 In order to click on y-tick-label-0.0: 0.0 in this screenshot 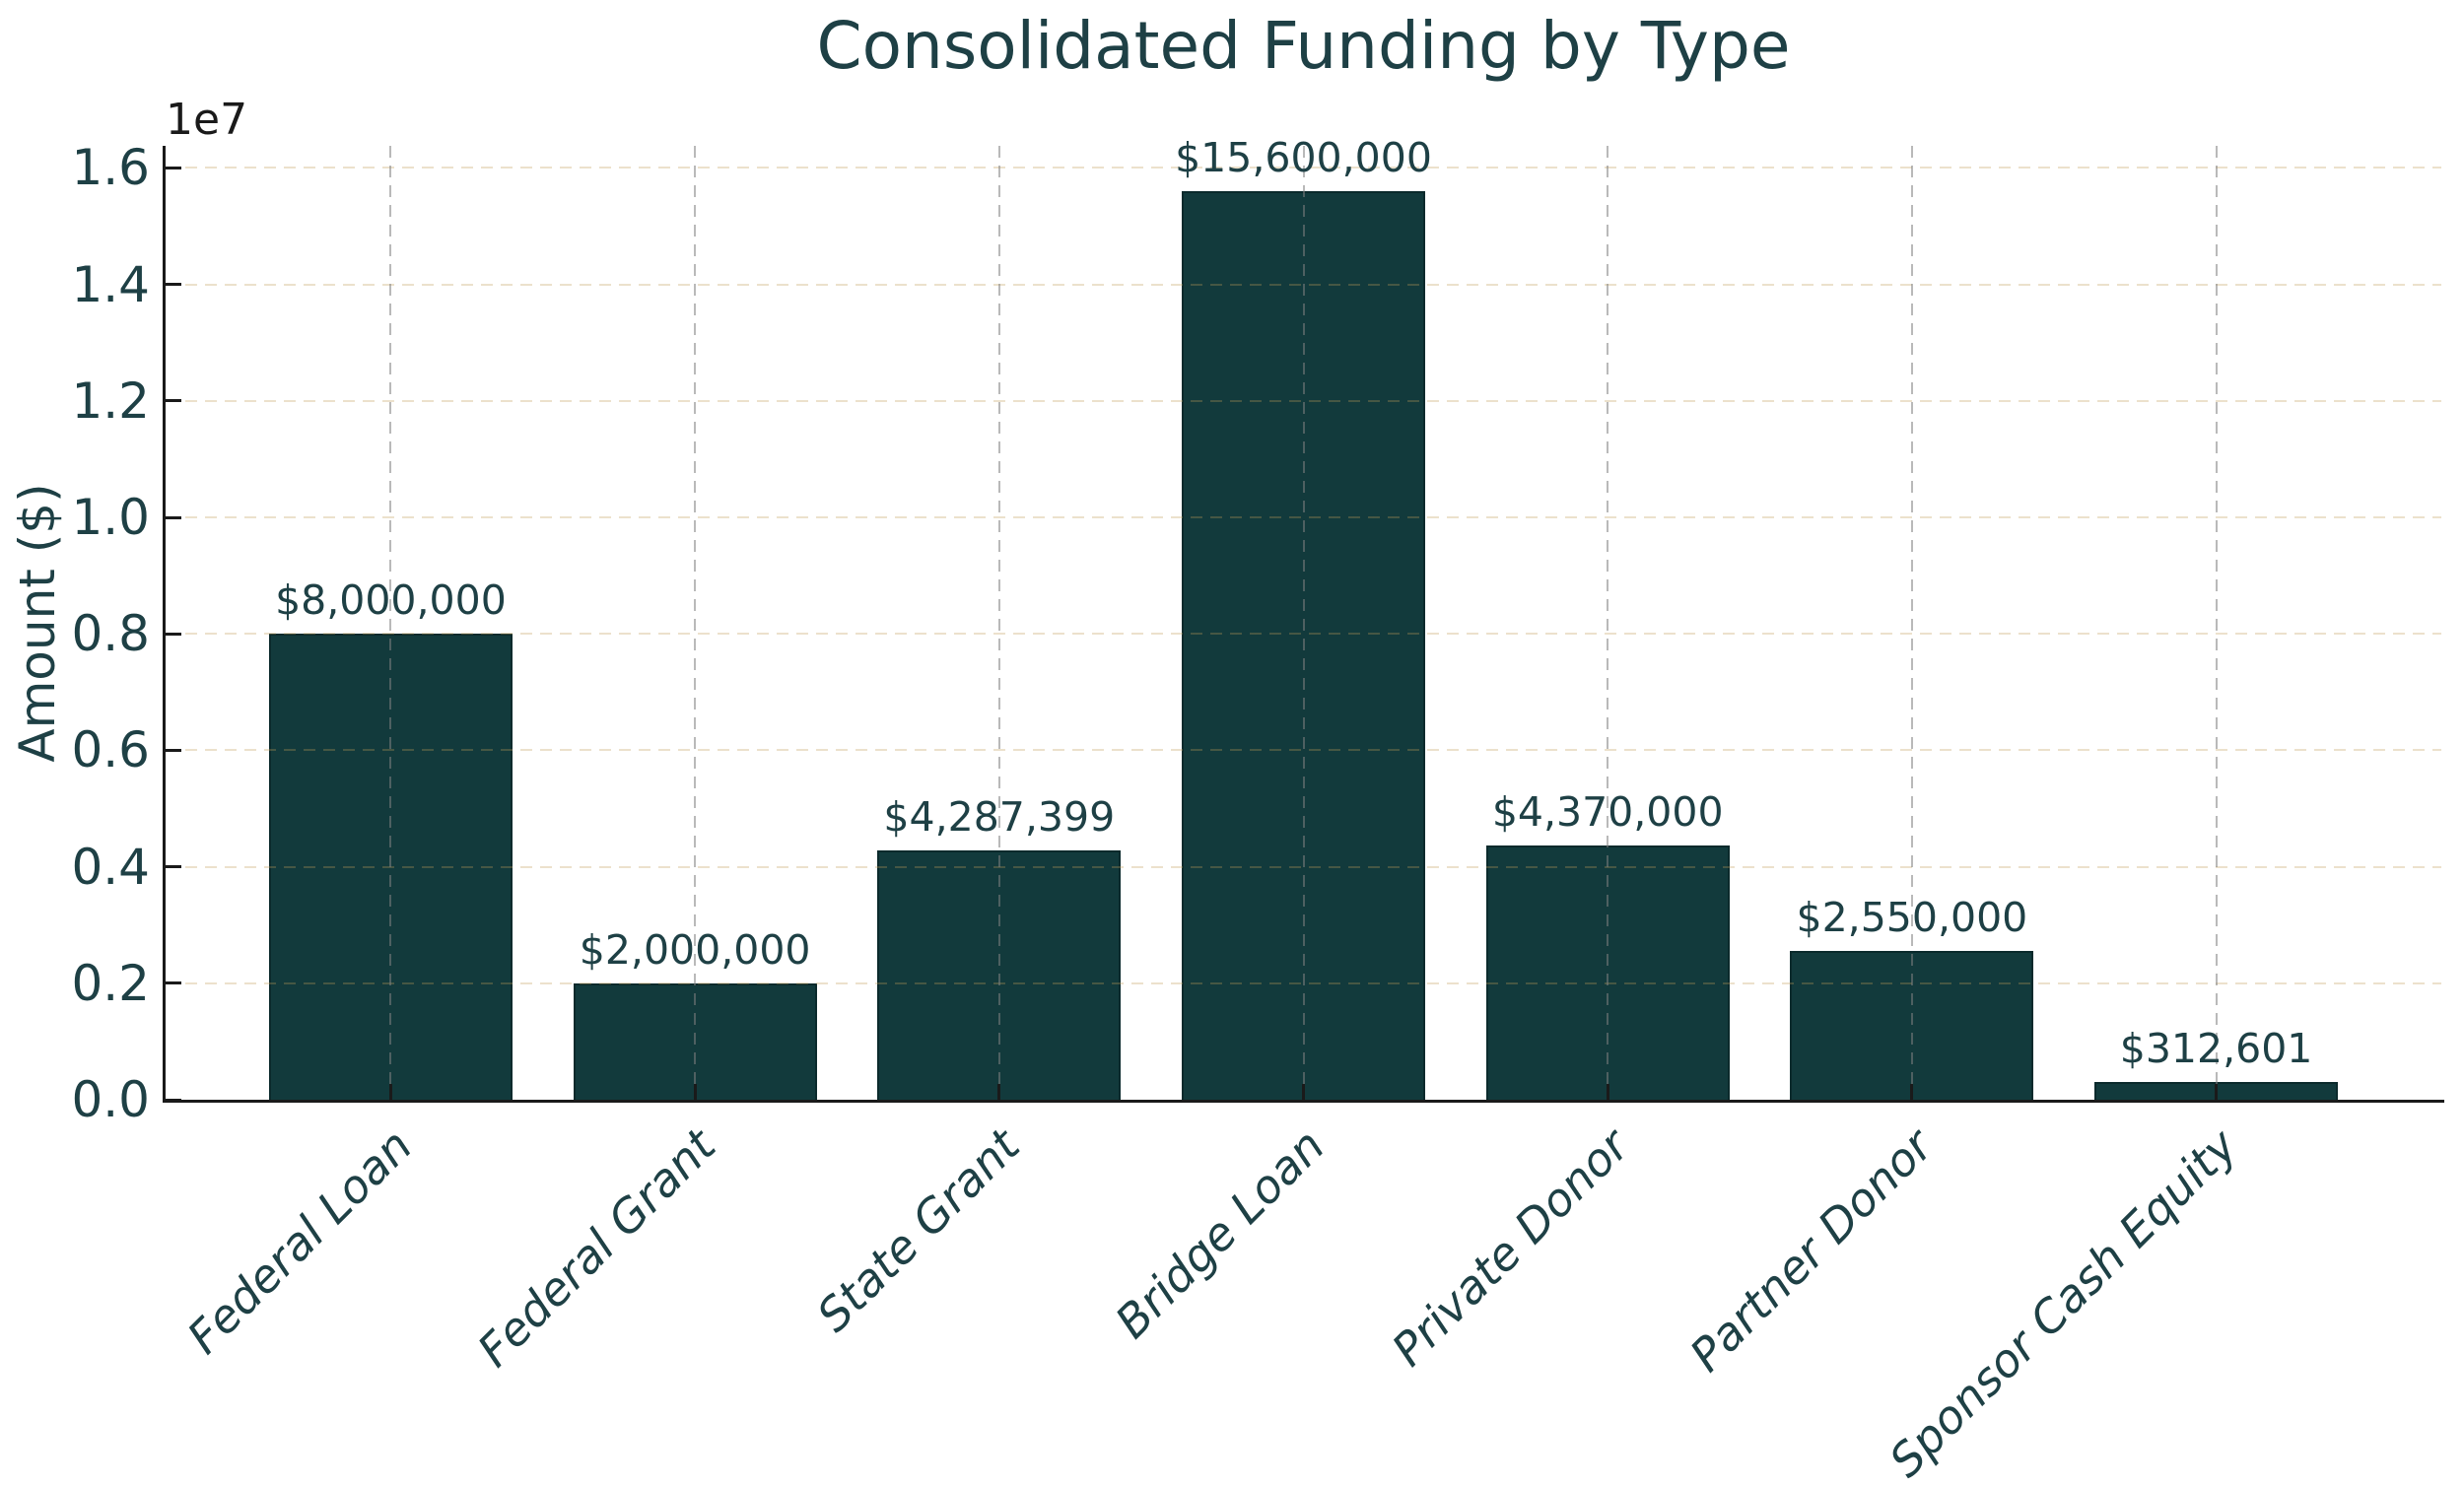, I will do `click(110, 1099)`.